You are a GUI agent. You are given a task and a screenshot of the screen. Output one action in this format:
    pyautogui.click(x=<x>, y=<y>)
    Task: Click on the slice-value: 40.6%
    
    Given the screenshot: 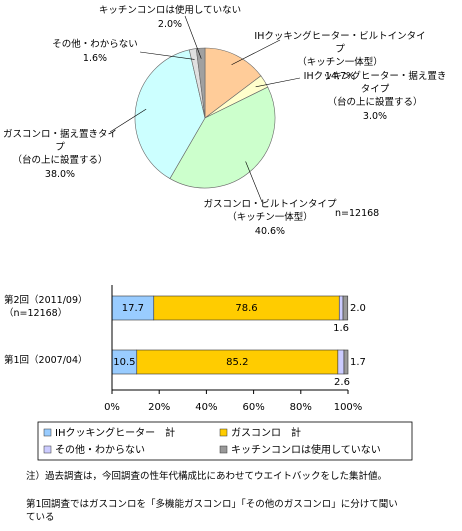 What is the action you would take?
    pyautogui.click(x=270, y=231)
    